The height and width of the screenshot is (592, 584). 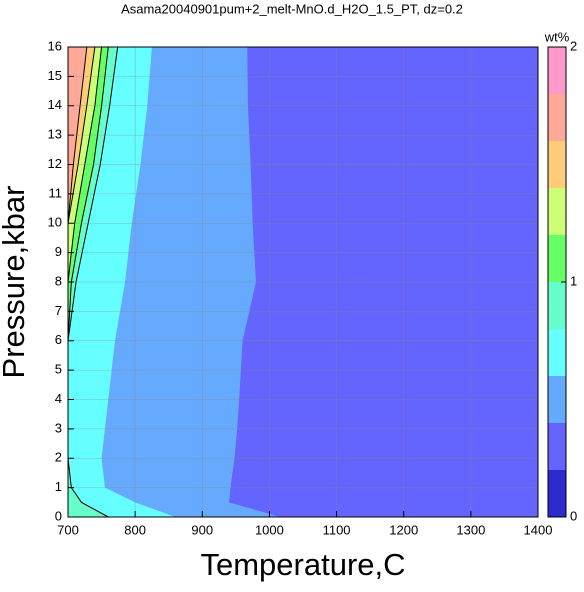 I want to click on colorbar-tick-label: 2, so click(x=573, y=45).